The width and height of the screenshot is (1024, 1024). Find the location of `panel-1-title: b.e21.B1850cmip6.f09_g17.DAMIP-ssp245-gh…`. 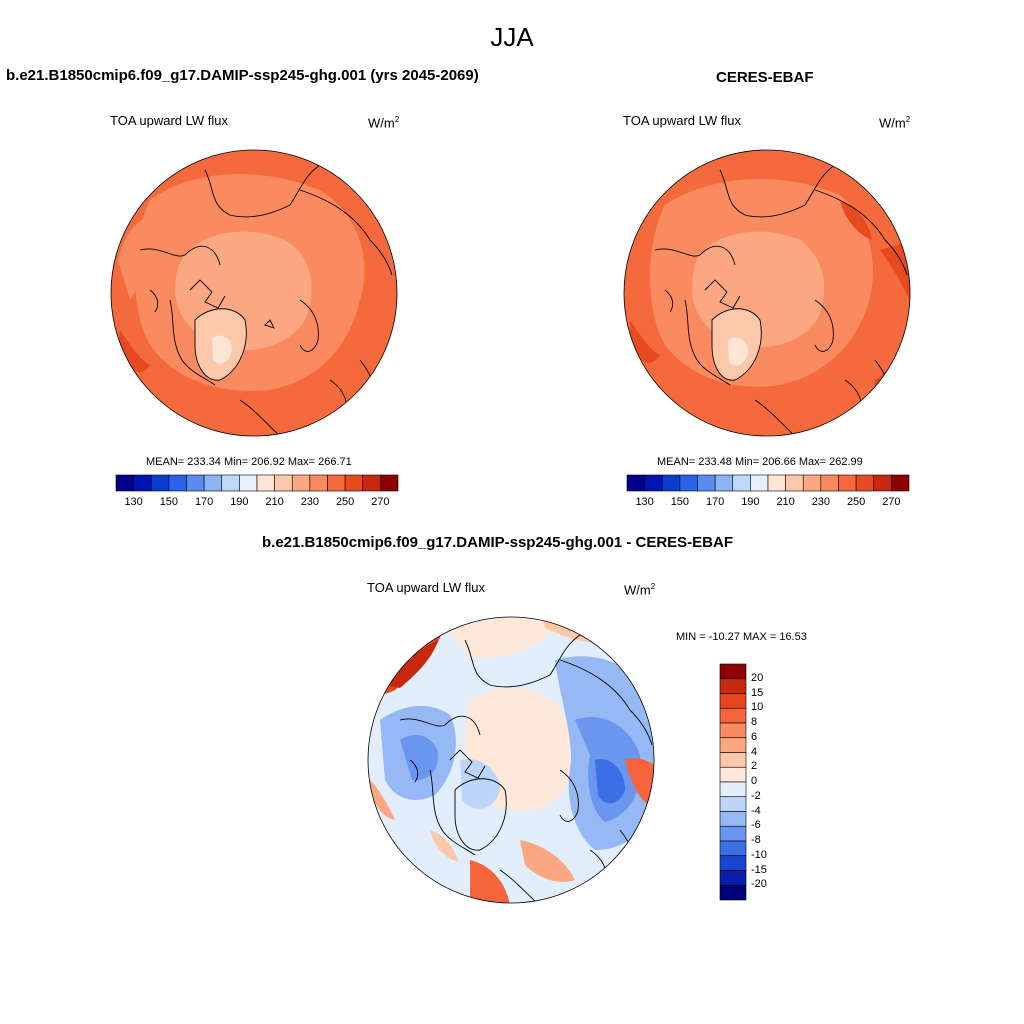

panel-1-title: b.e21.B1850cmip6.f09_g17.DAMIP-ssp245-gh… is located at coordinates (242, 75).